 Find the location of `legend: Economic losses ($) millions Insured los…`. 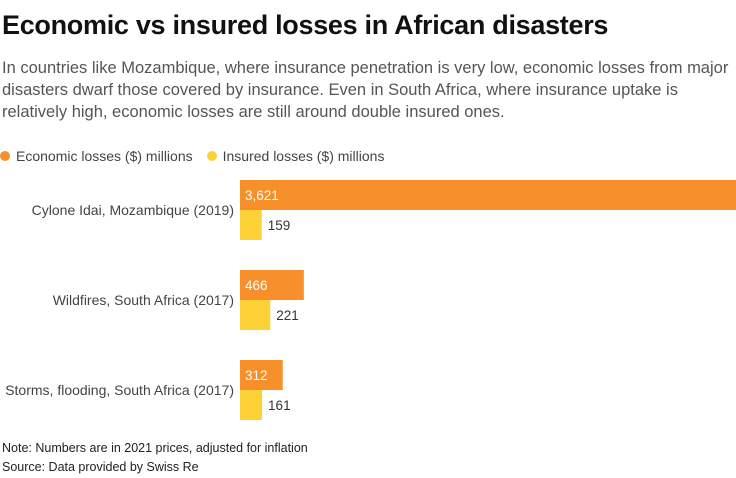

legend: Economic losses ($) millions Insured los… is located at coordinates (199, 156).